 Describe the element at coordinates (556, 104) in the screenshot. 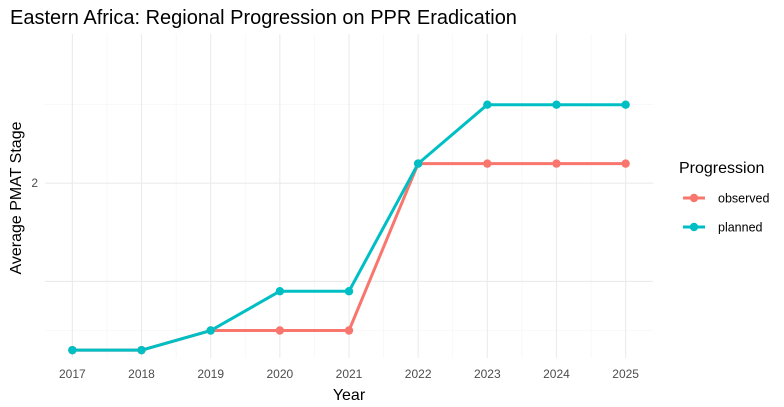

I see `data-point-planned-2024` at that location.